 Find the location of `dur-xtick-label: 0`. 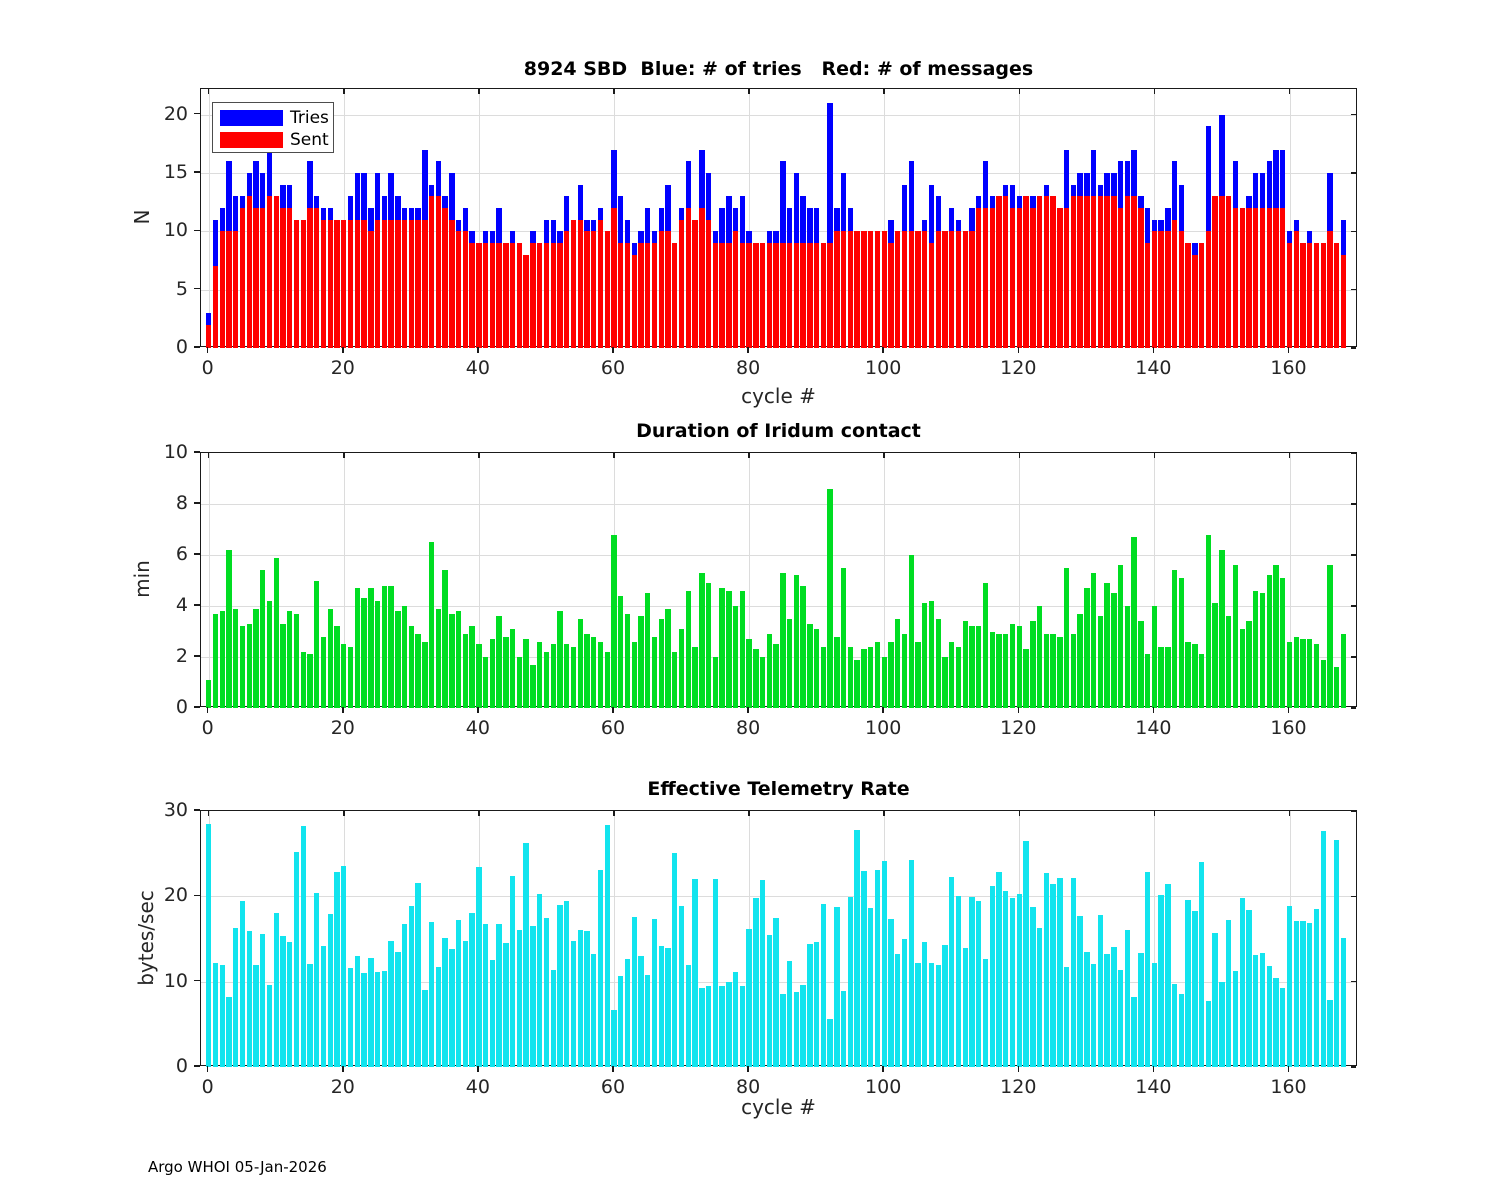

dur-xtick-label: 0 is located at coordinates (207, 728).